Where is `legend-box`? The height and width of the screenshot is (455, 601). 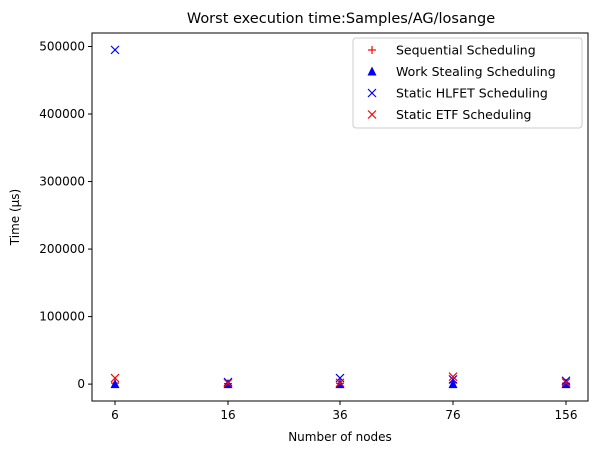
legend-box is located at coordinates (467, 83).